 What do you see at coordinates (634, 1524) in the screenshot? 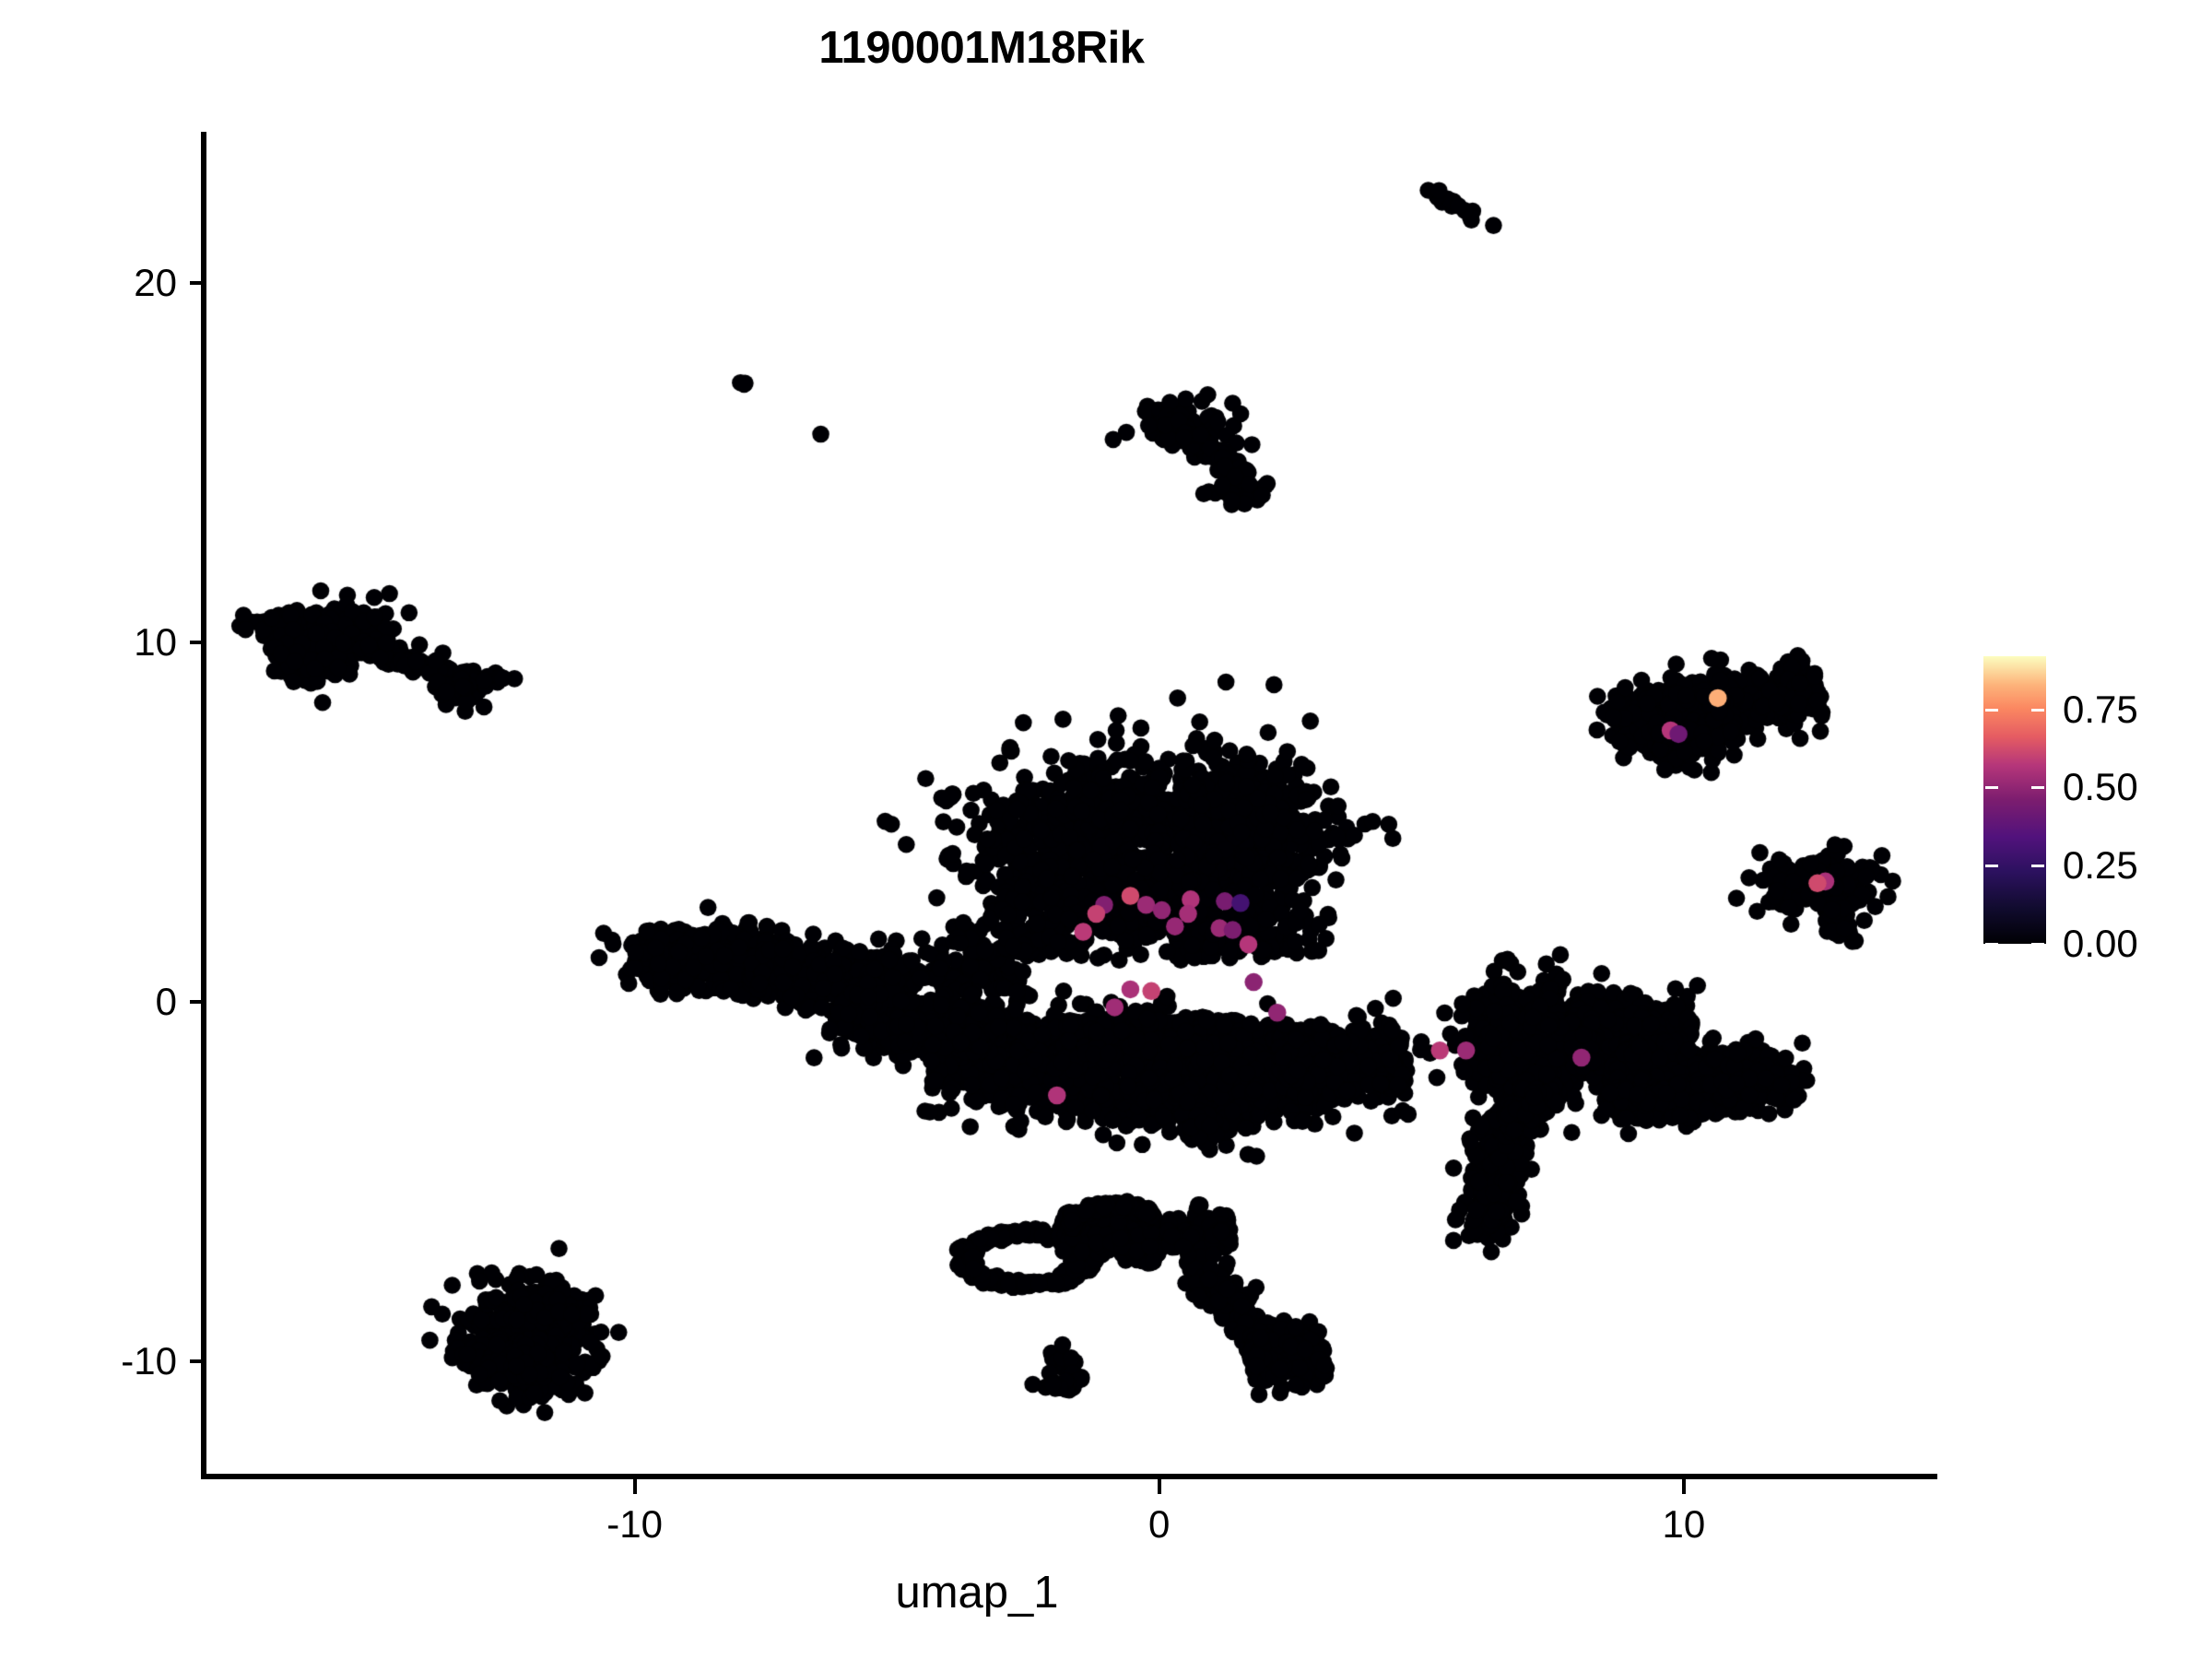
I see `x-tick-label: -10` at bounding box center [634, 1524].